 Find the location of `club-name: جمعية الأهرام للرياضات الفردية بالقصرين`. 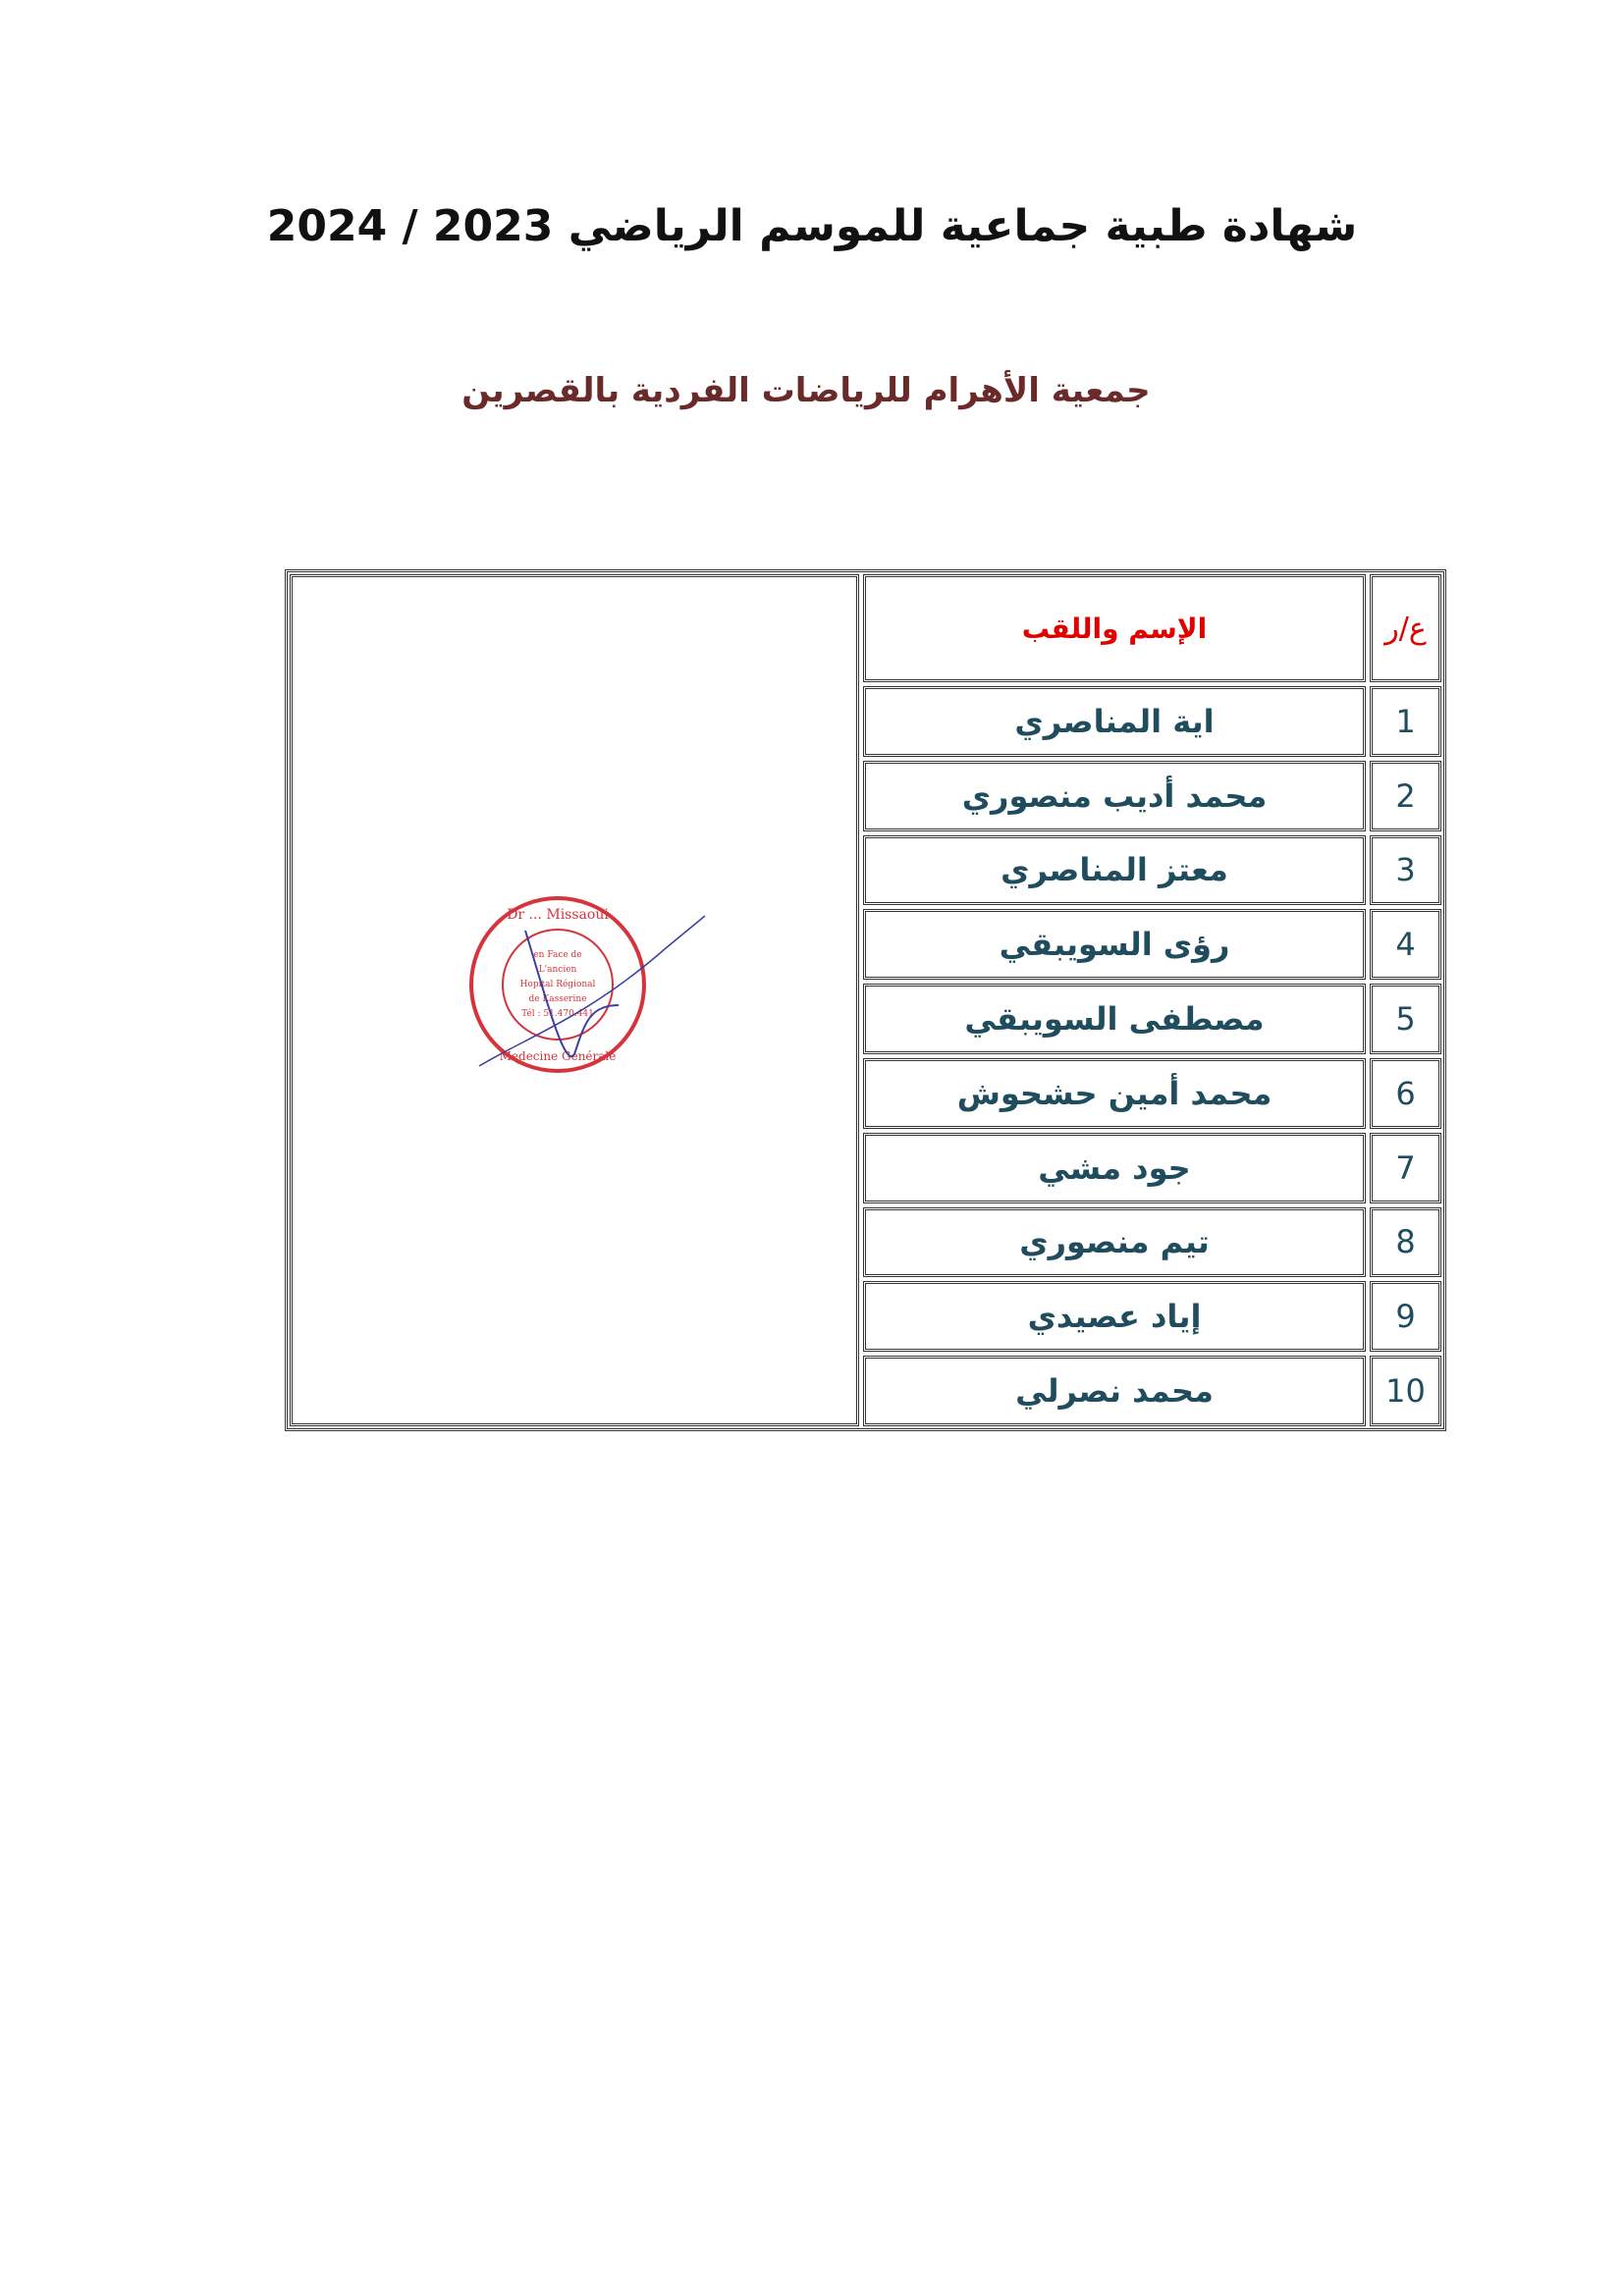

club-name: جمعية الأهرام للرياضات الفردية بالقصرين is located at coordinates (806, 390).